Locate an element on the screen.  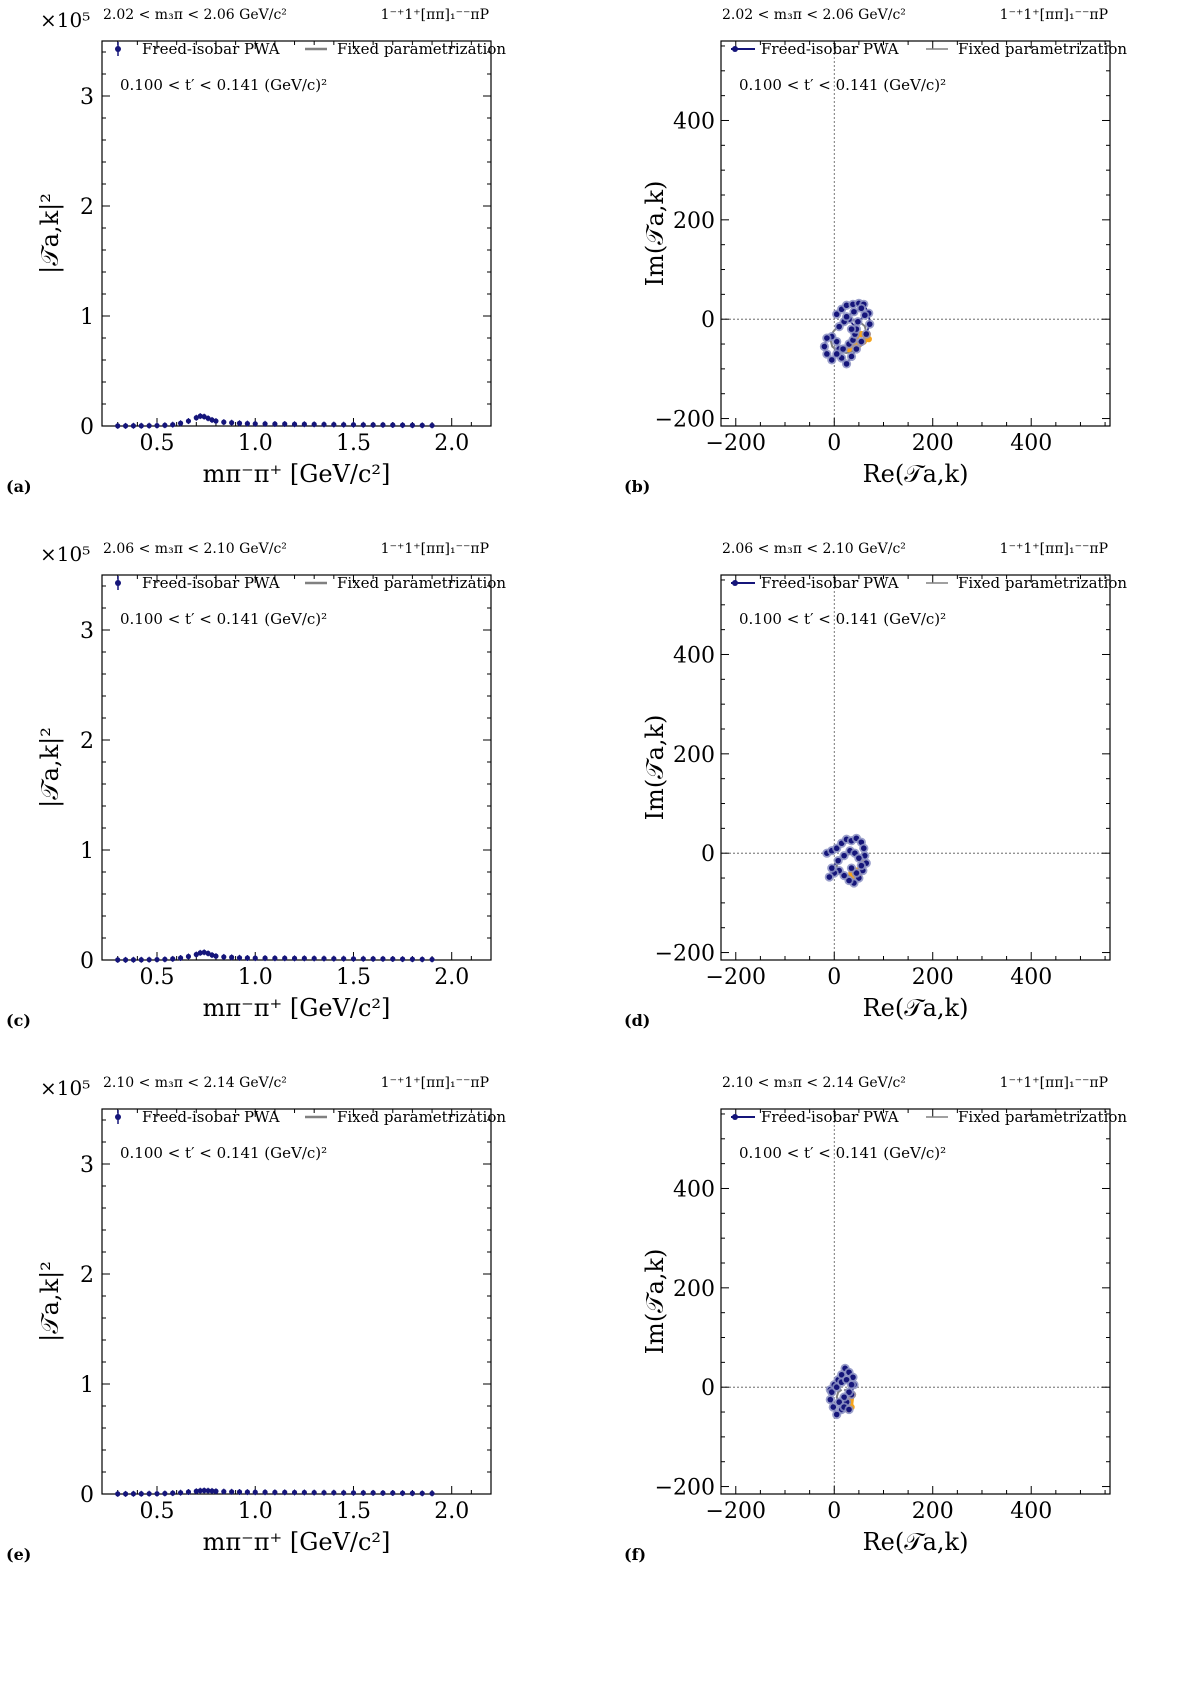
y-tick-label: 0 is located at coordinates (87, 961).